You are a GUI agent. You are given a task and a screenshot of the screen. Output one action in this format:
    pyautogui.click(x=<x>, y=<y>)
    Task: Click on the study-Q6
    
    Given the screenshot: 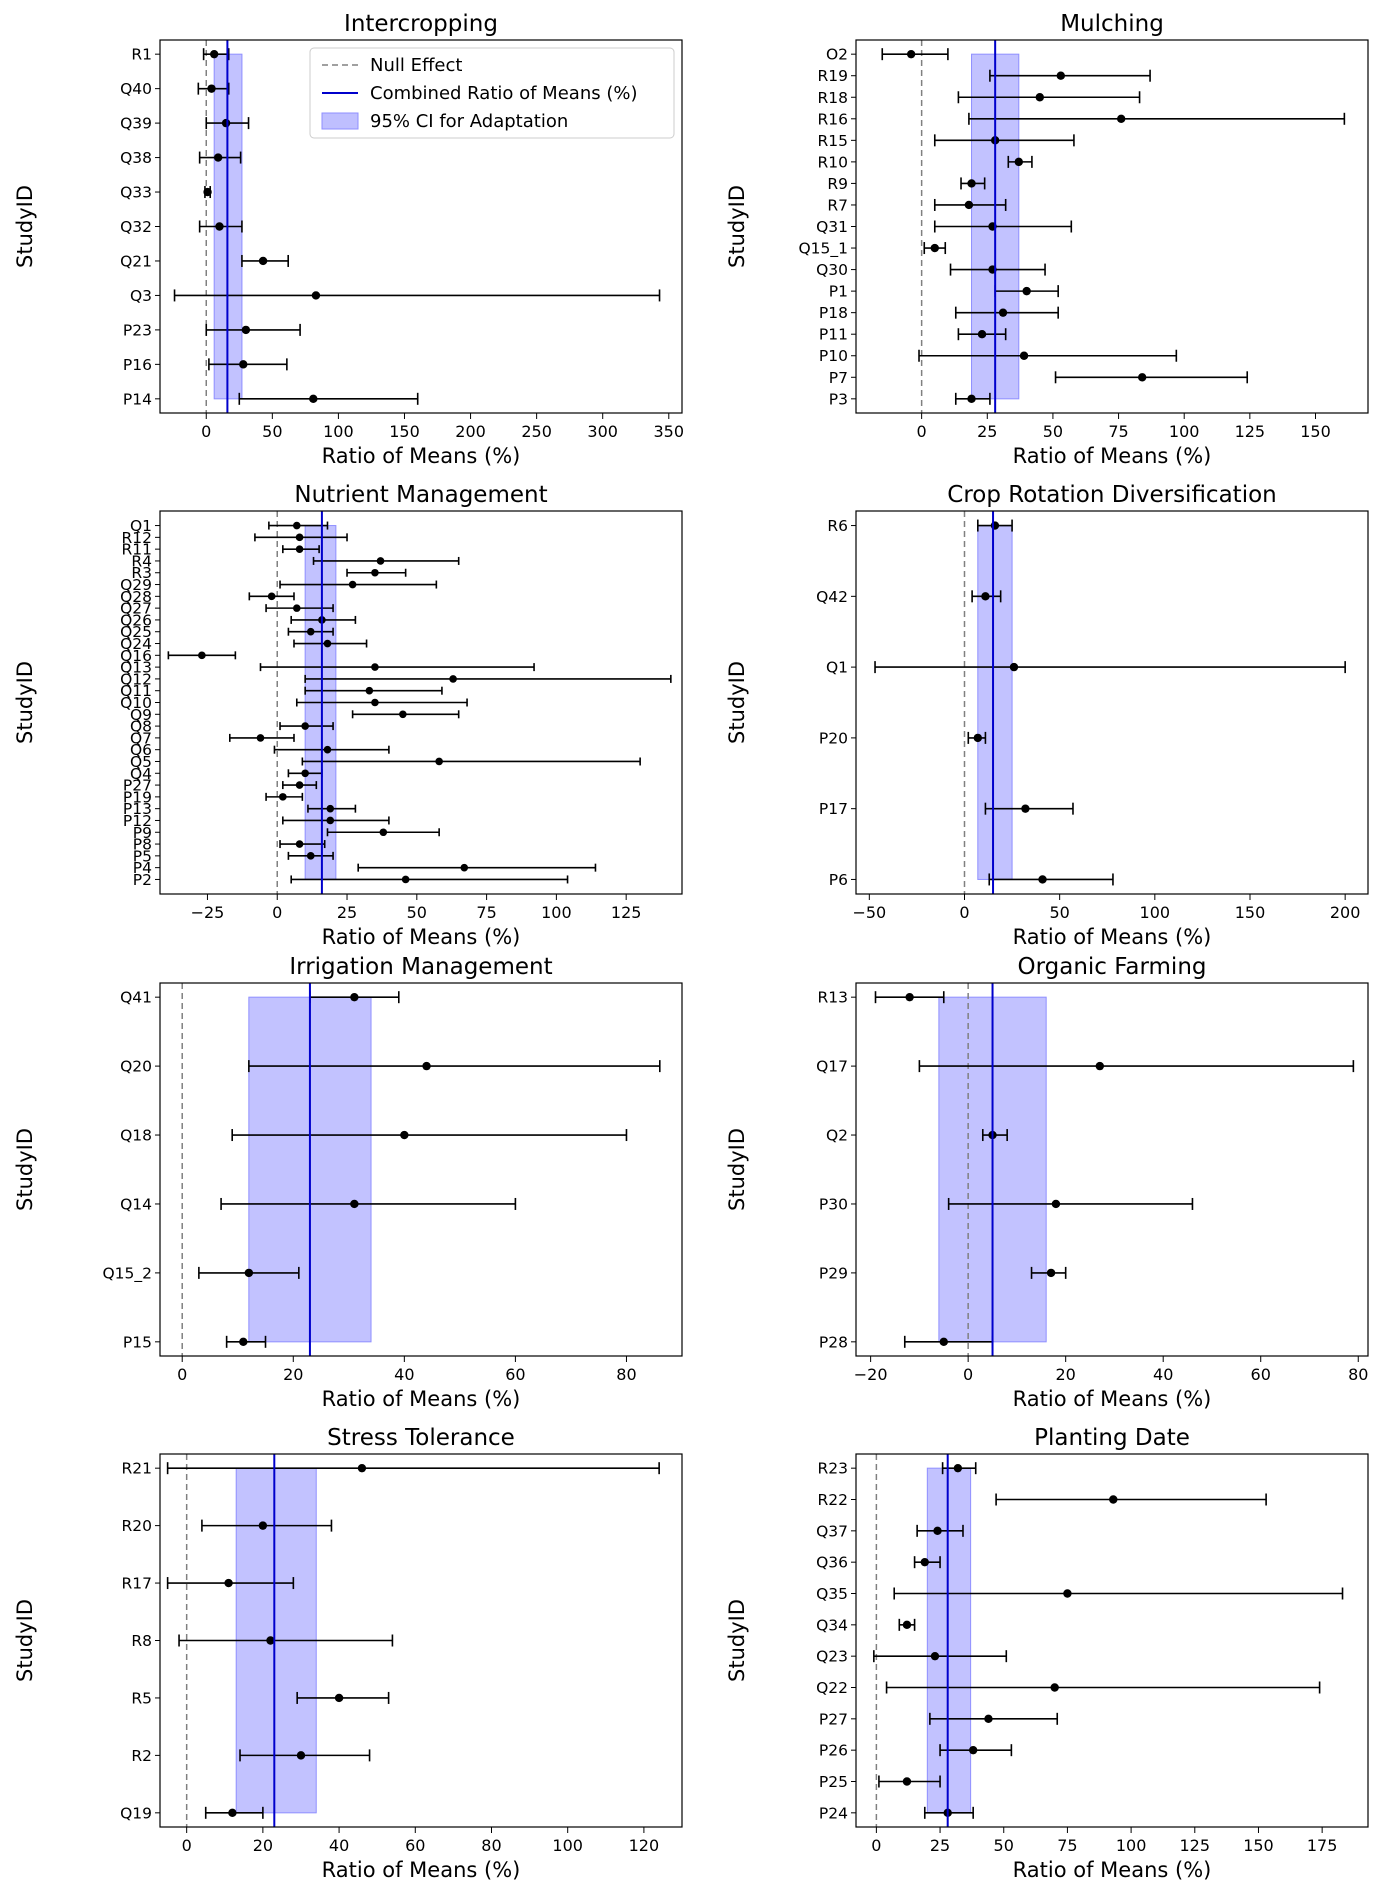 What is the action you would take?
    pyautogui.click(x=331, y=749)
    